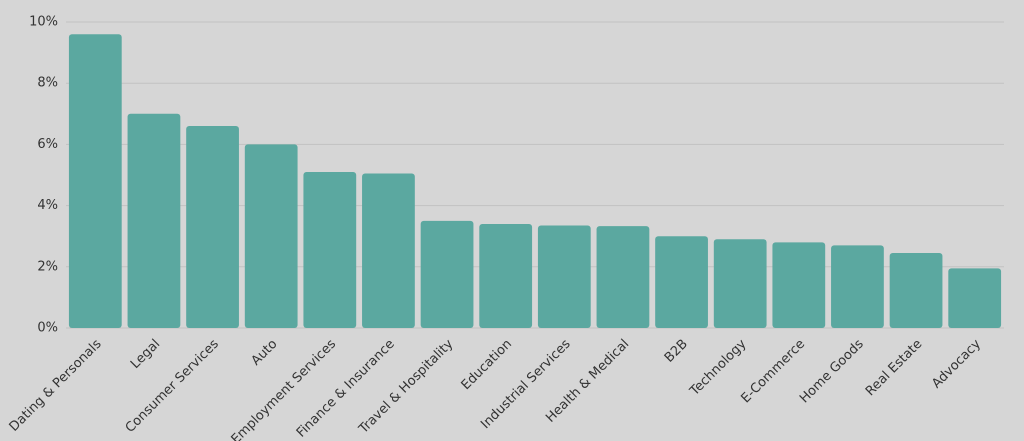 The width and height of the screenshot is (1024, 441). What do you see at coordinates (47, 328) in the screenshot?
I see `y-tick-label: 0%` at bounding box center [47, 328].